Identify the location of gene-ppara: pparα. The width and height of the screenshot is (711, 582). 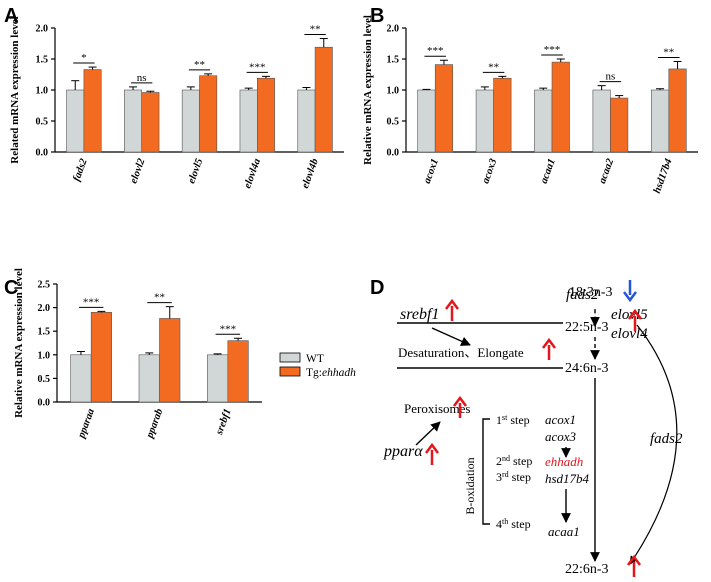
(403, 451).